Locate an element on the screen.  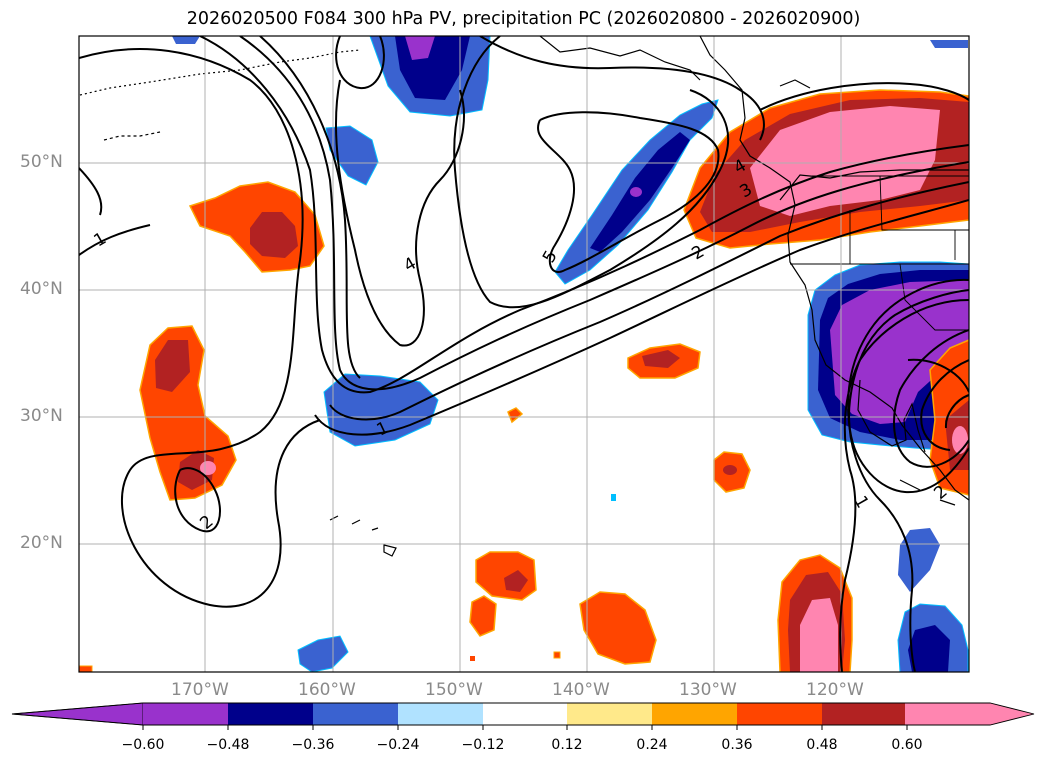
colorbar-tick-label: 0.12 is located at coordinates (567, 745).